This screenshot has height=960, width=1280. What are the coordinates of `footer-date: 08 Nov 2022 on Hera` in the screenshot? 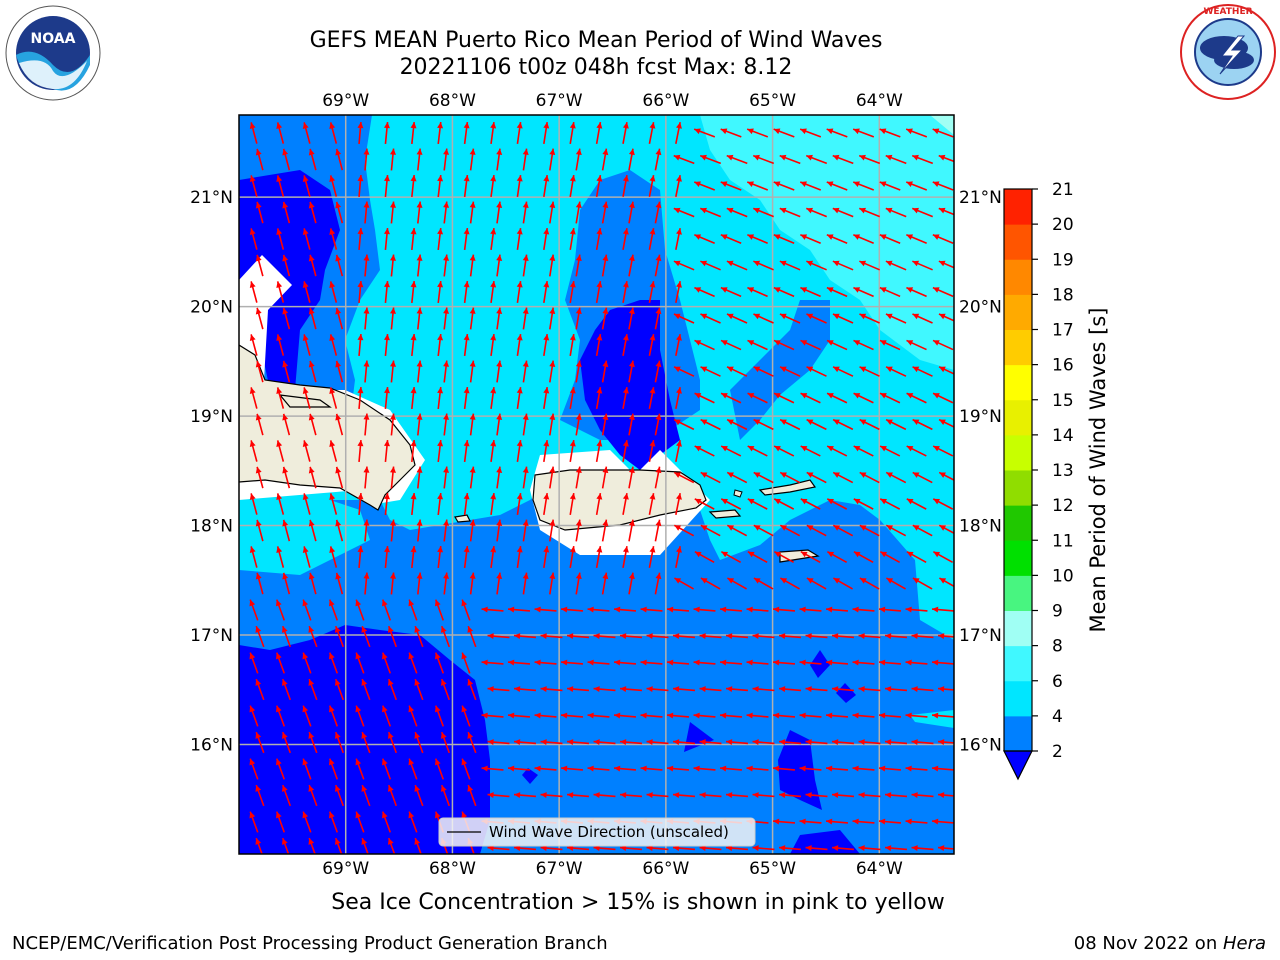 It's located at (1170, 943).